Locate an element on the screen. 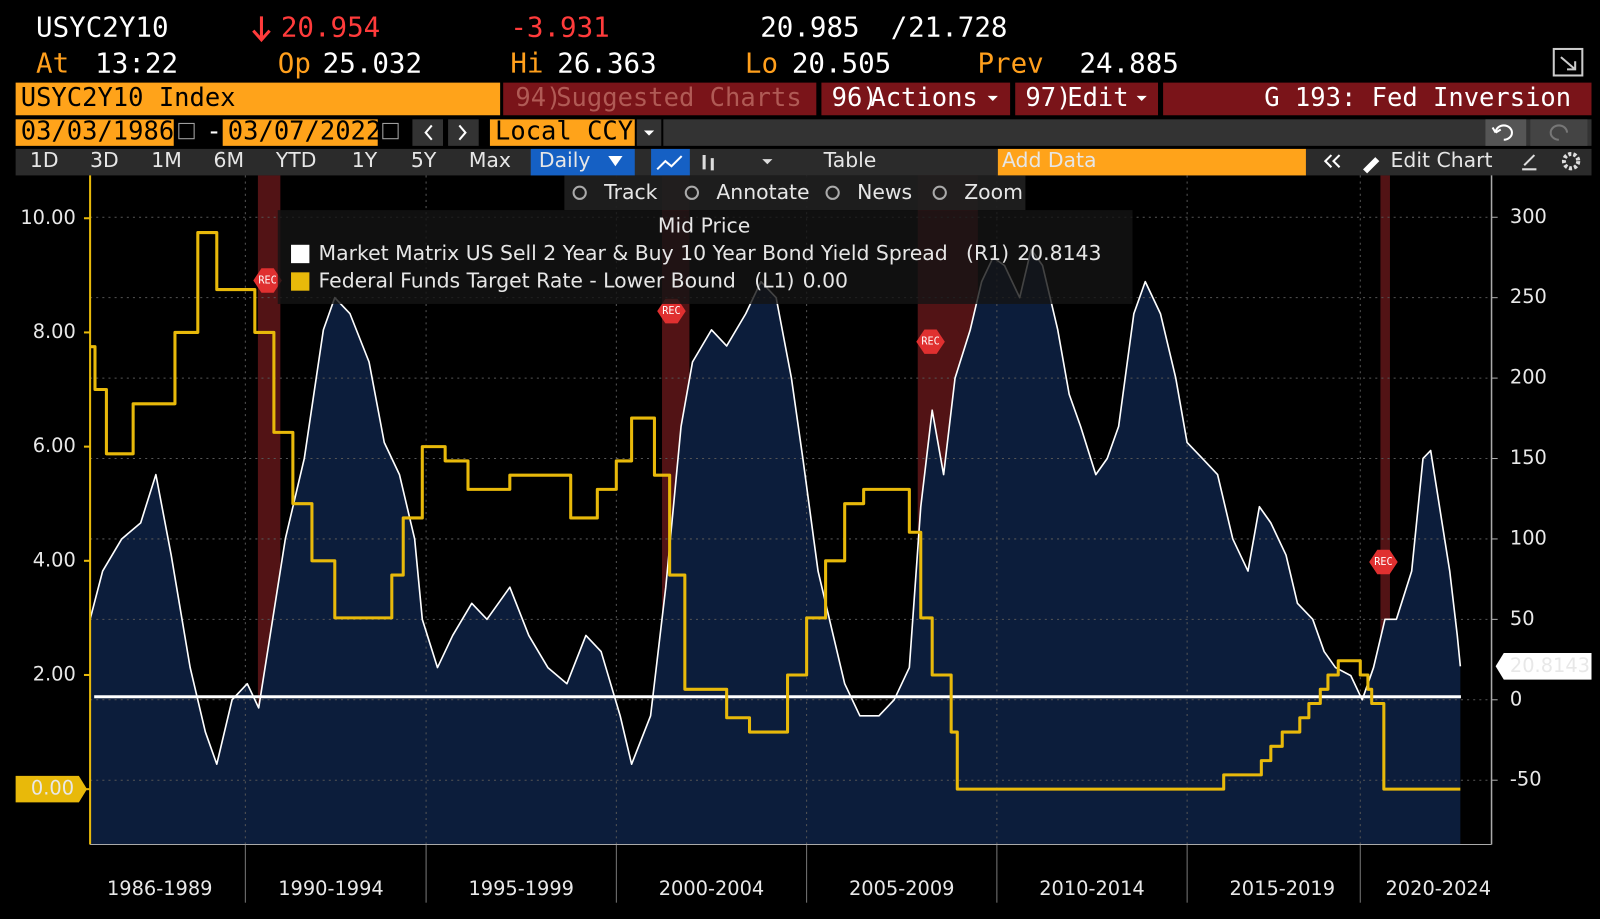 This screenshot has width=1600, height=919. period-button: 5Y is located at coordinates (424, 160).